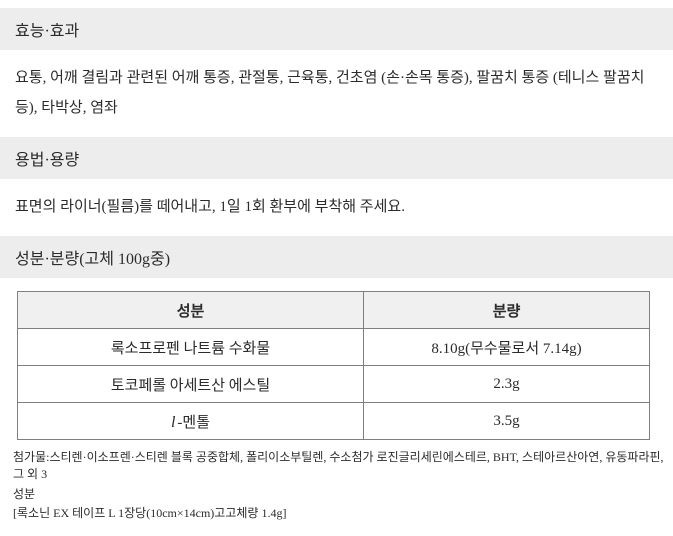 This screenshot has width=673, height=536. Describe the element at coordinates (506, 384) in the screenshot. I see `ingredient-amount: 2.3g` at that location.